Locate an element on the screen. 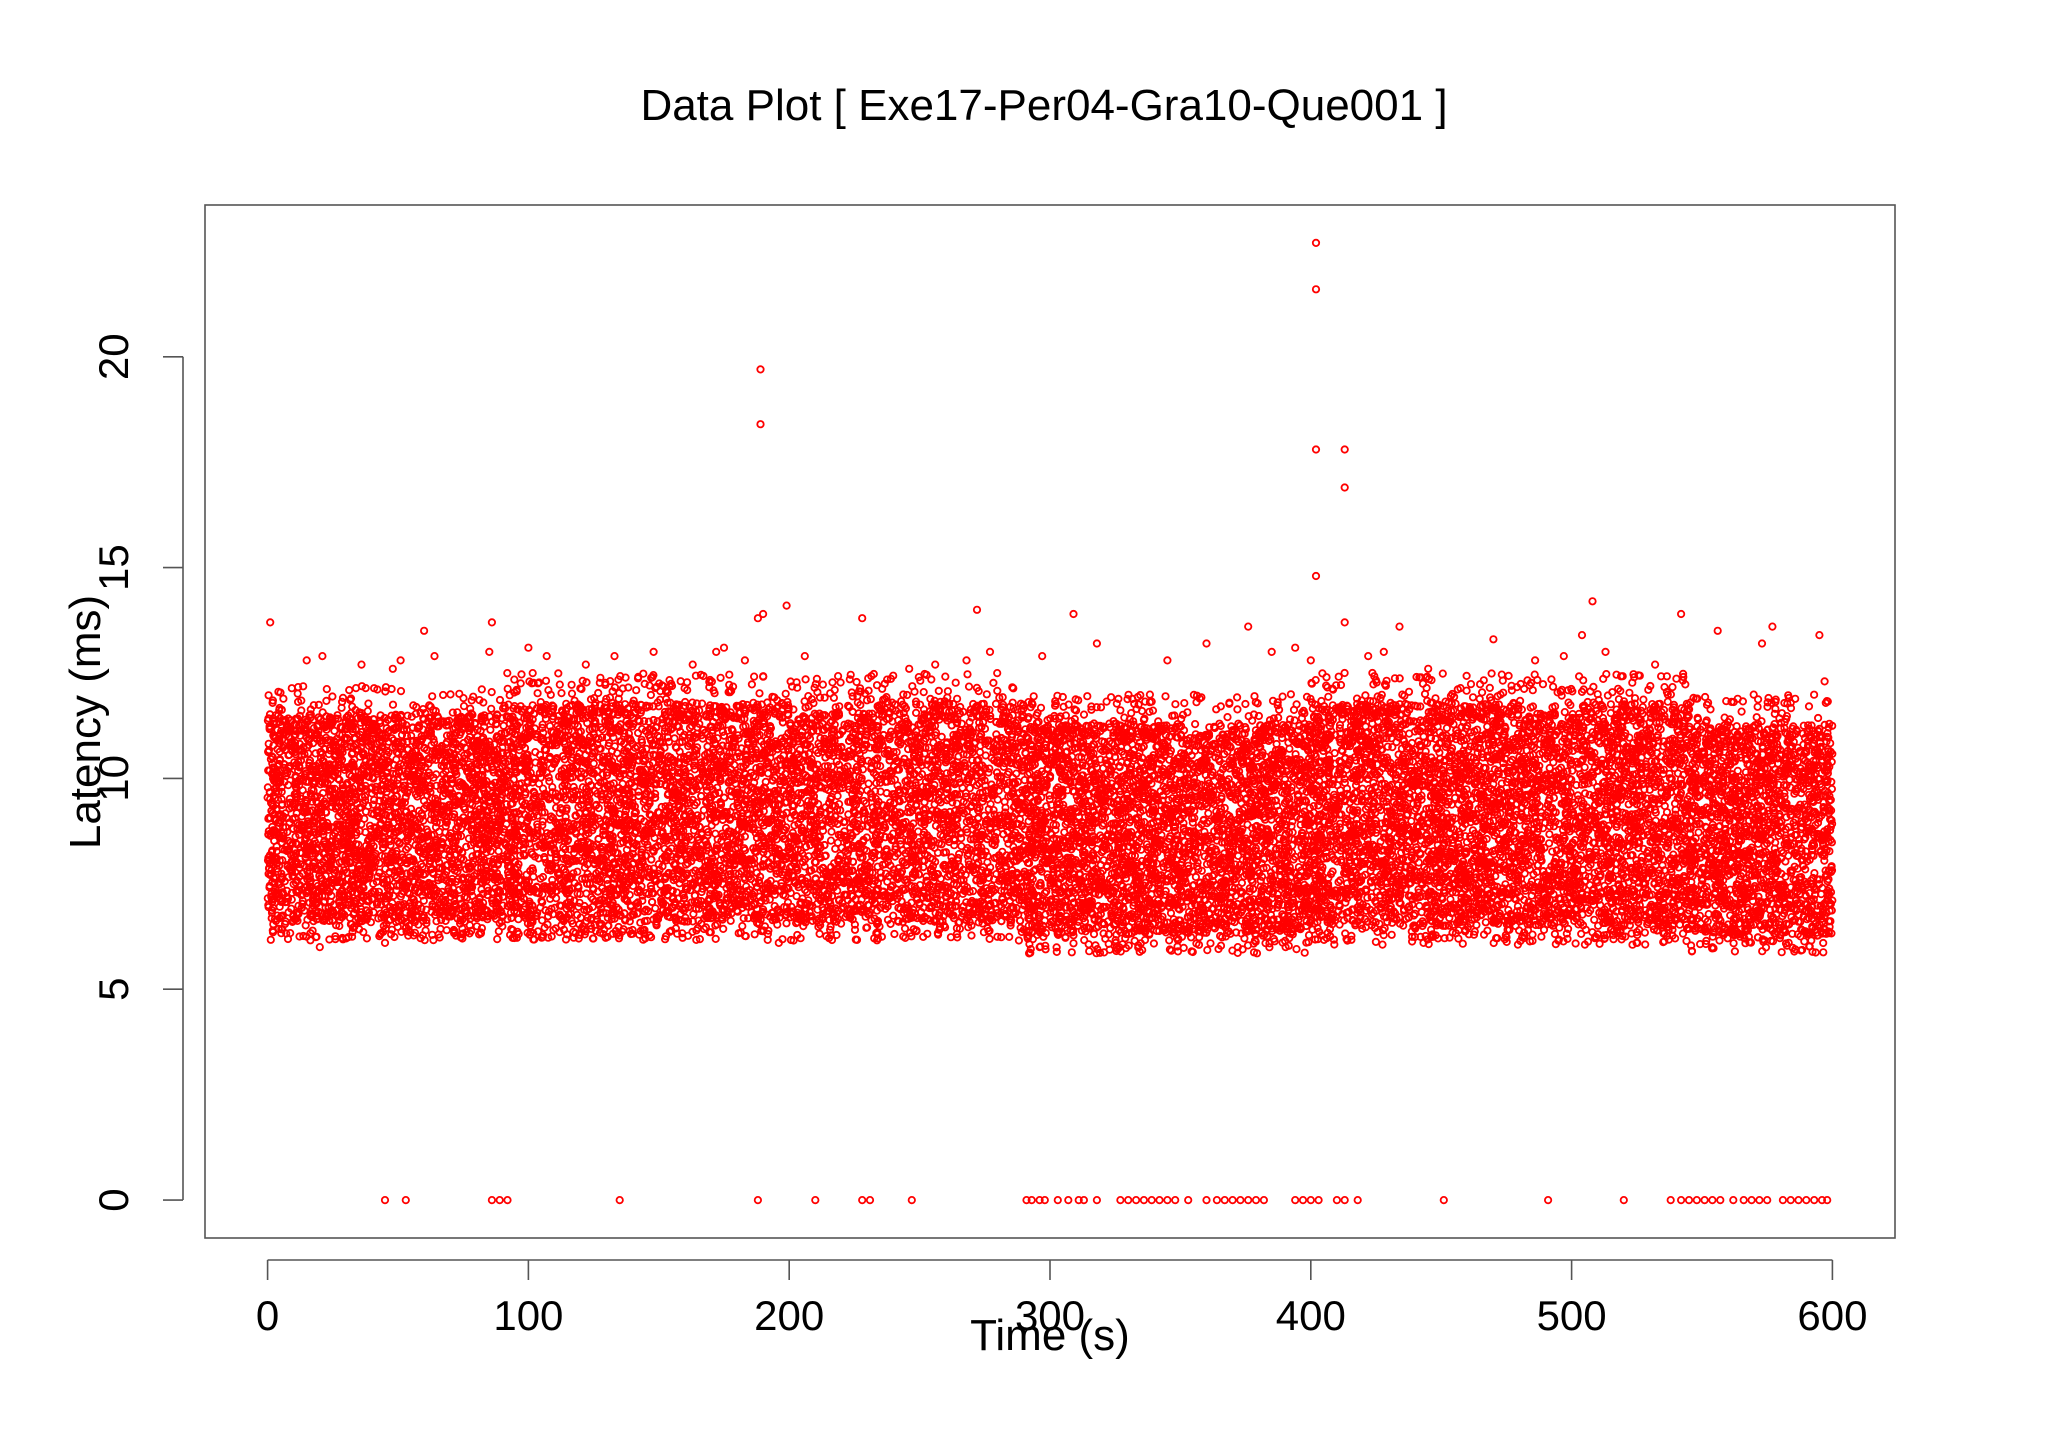 This screenshot has width=2048, height=1440. chart-title: Data Plot [ Exe17-Per04-Gra10-Que001 ] is located at coordinates (1043, 105).